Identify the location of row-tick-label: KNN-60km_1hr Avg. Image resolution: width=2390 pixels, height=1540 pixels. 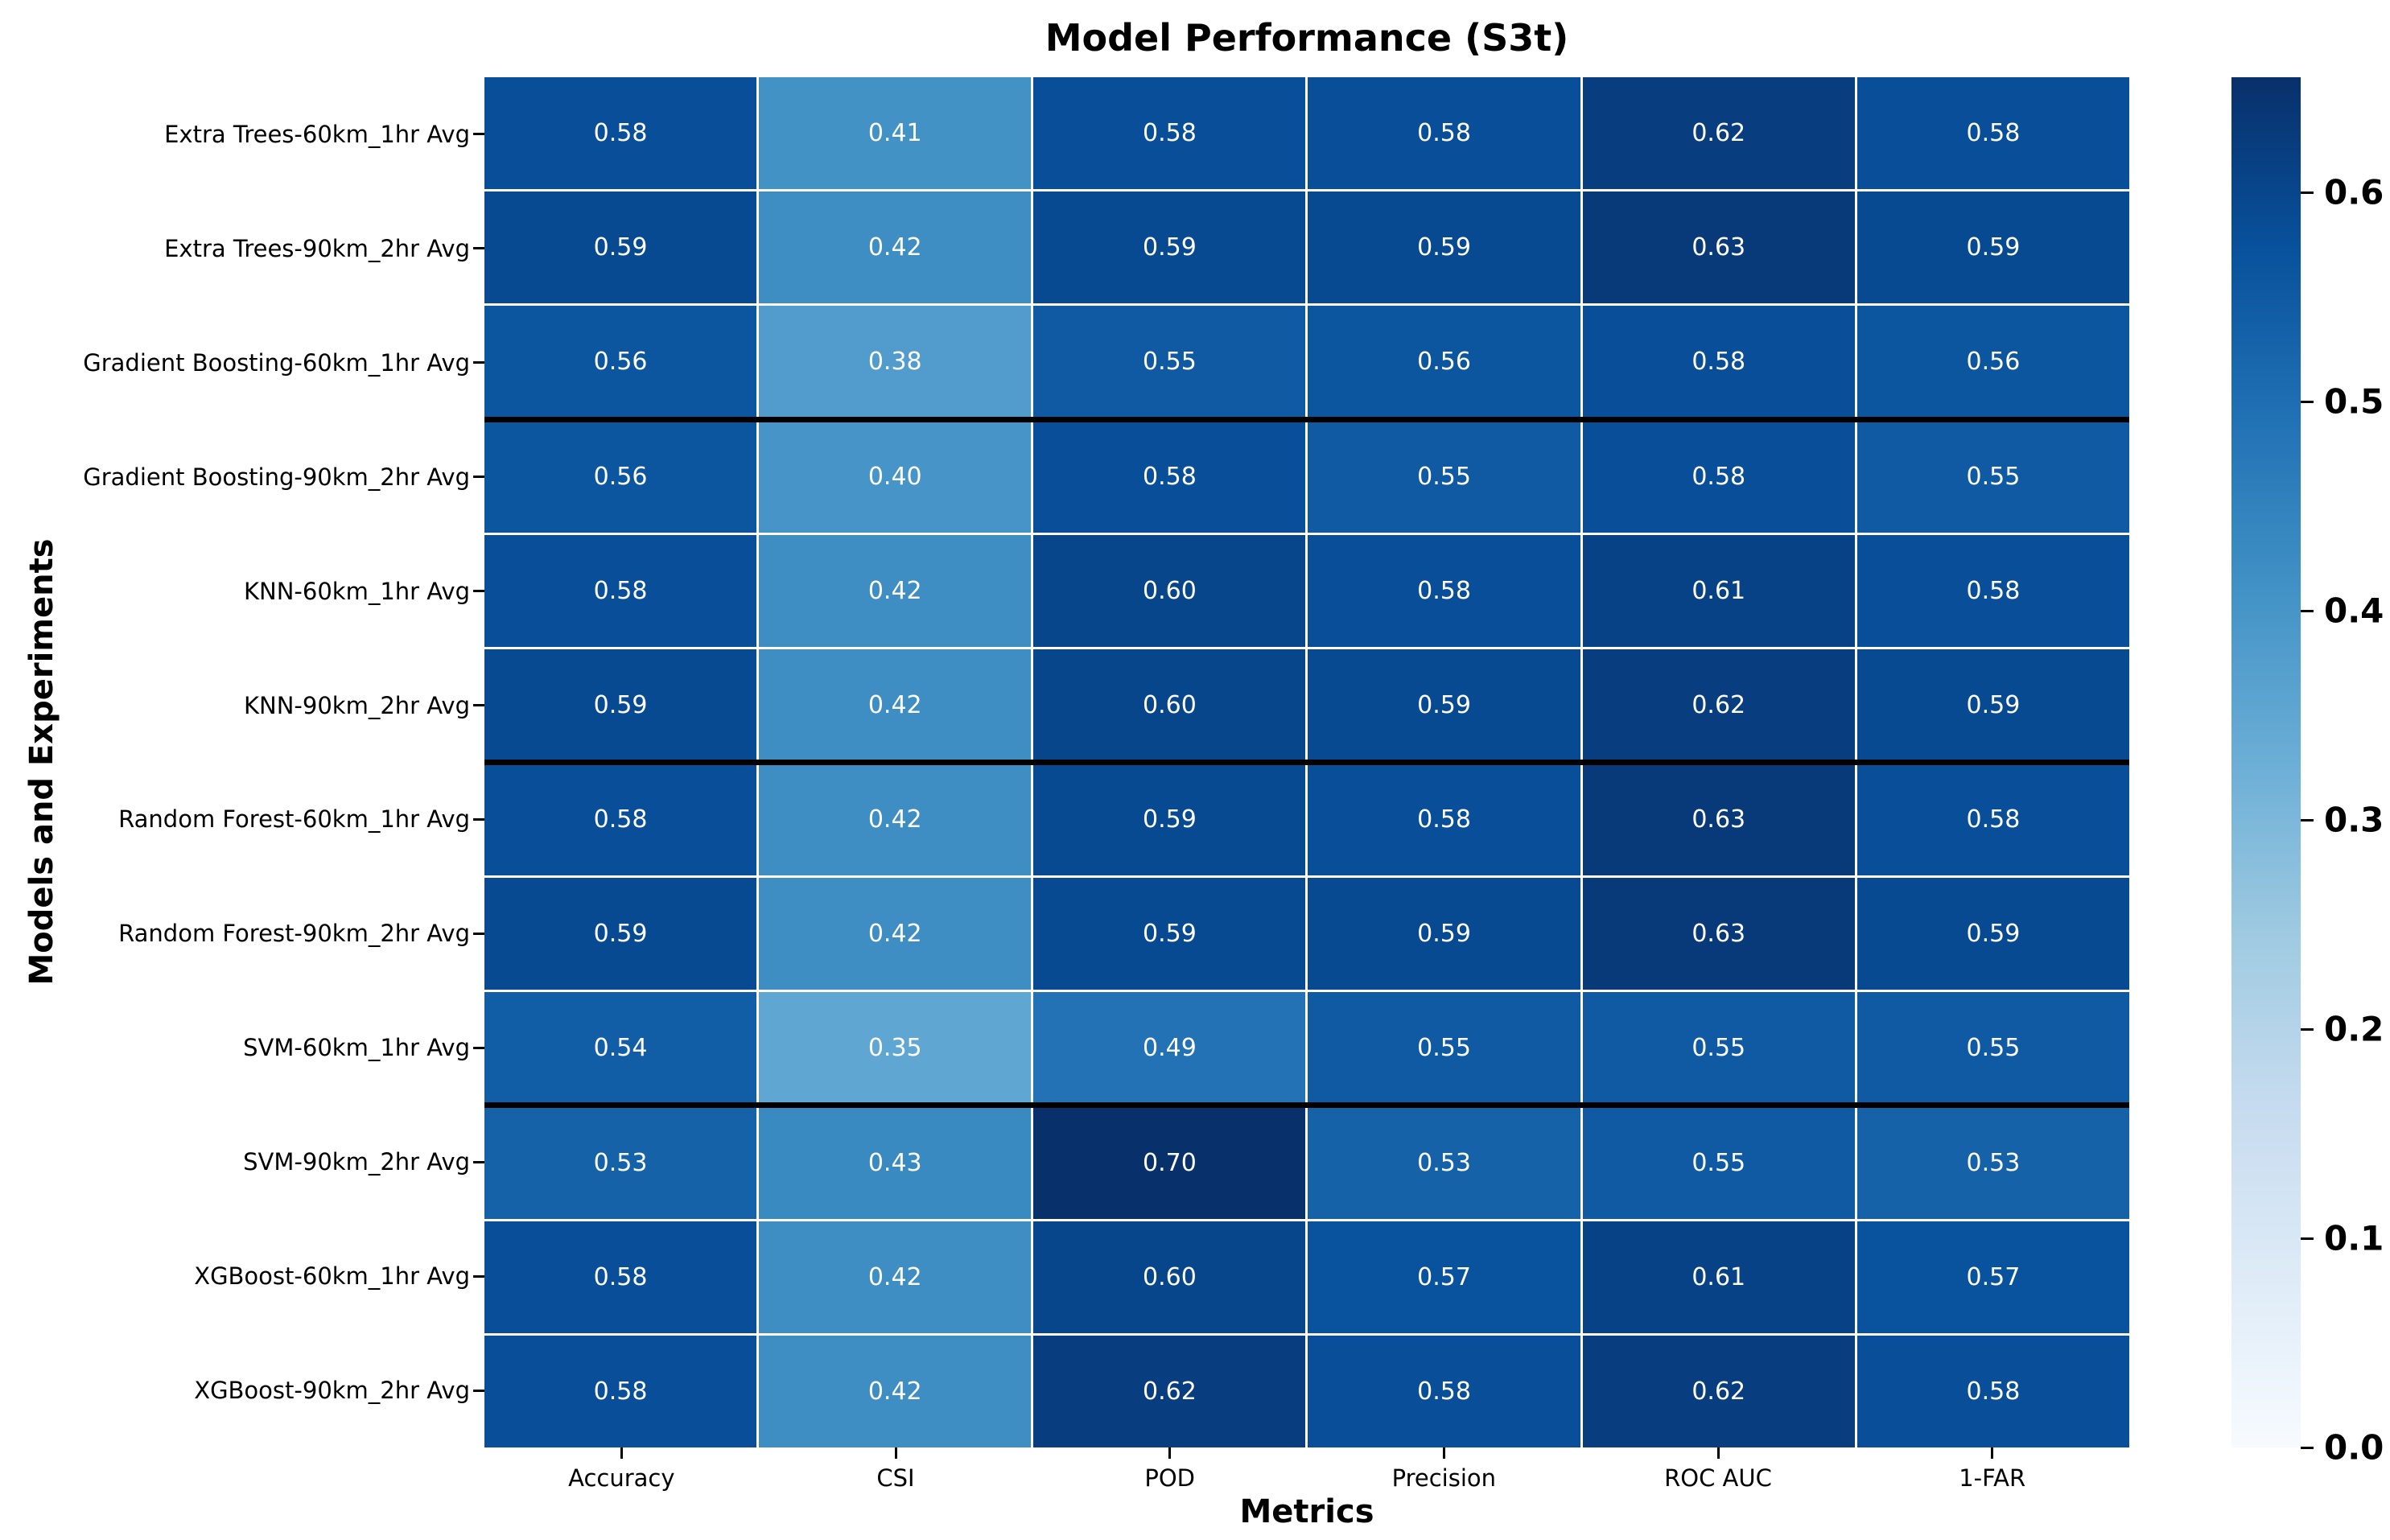
(357, 591).